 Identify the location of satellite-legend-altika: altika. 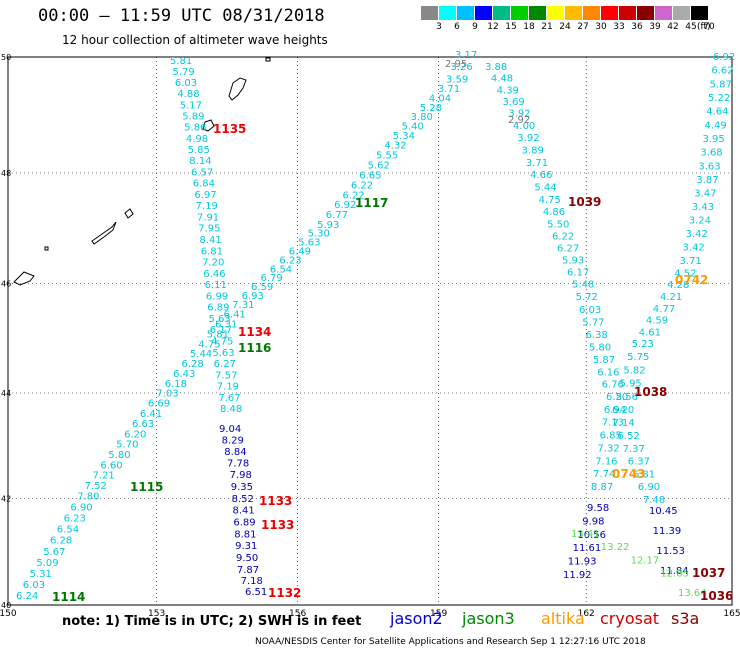
(563, 618).